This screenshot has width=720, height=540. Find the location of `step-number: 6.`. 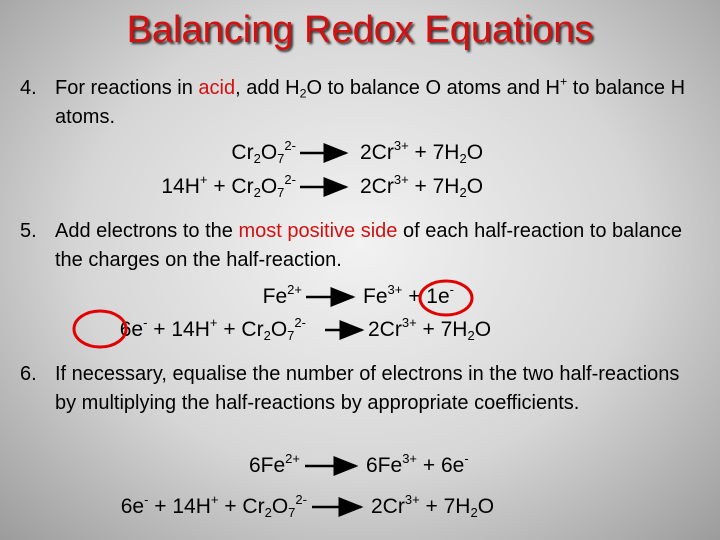

step-number: 6. is located at coordinates (28, 374).